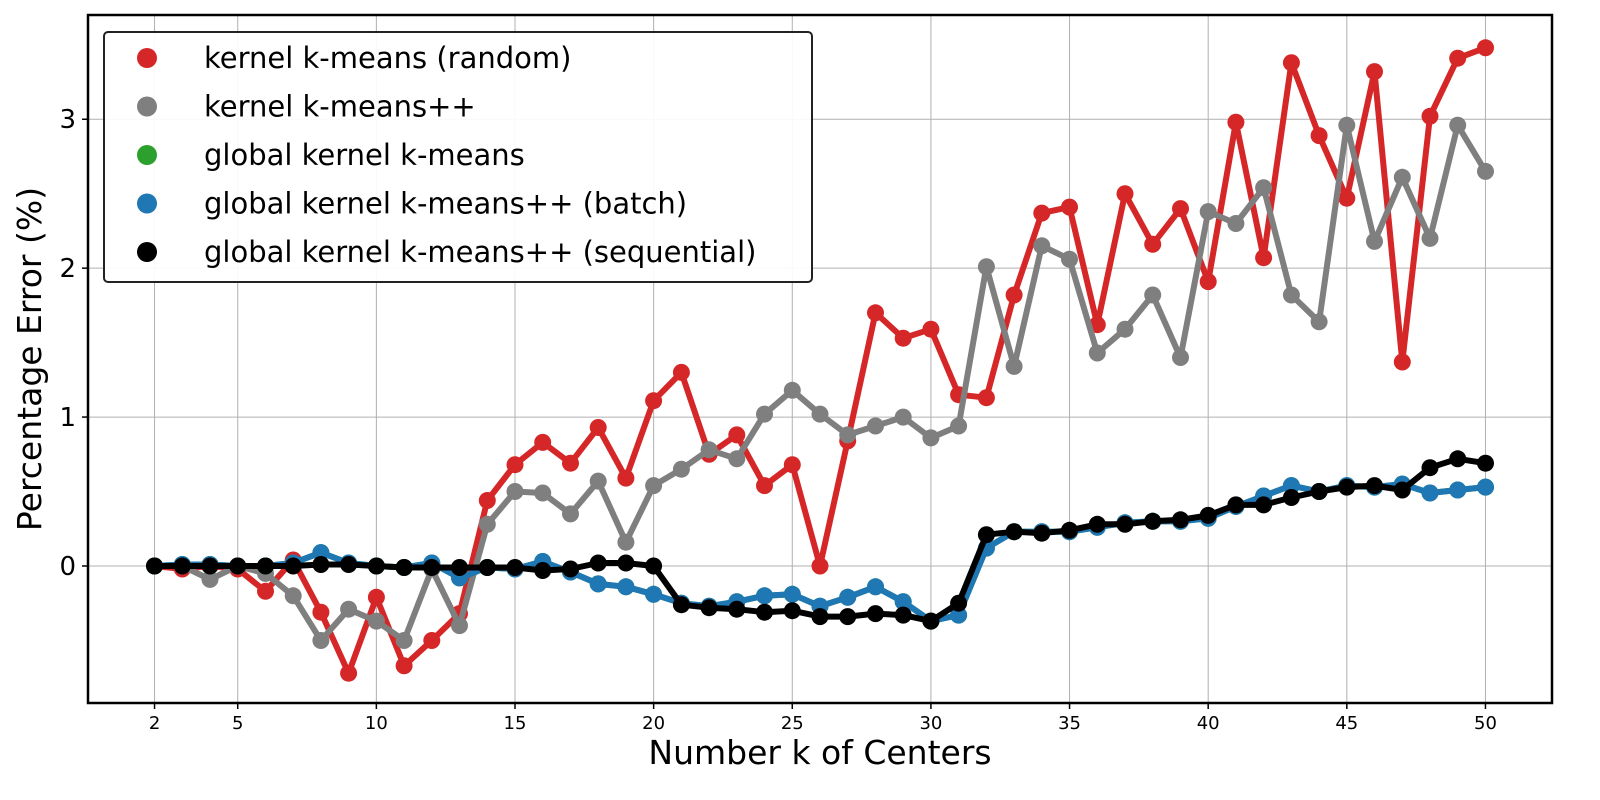 The width and height of the screenshot is (1600, 800). What do you see at coordinates (67, 120) in the screenshot?
I see `y-tick-label: 3` at bounding box center [67, 120].